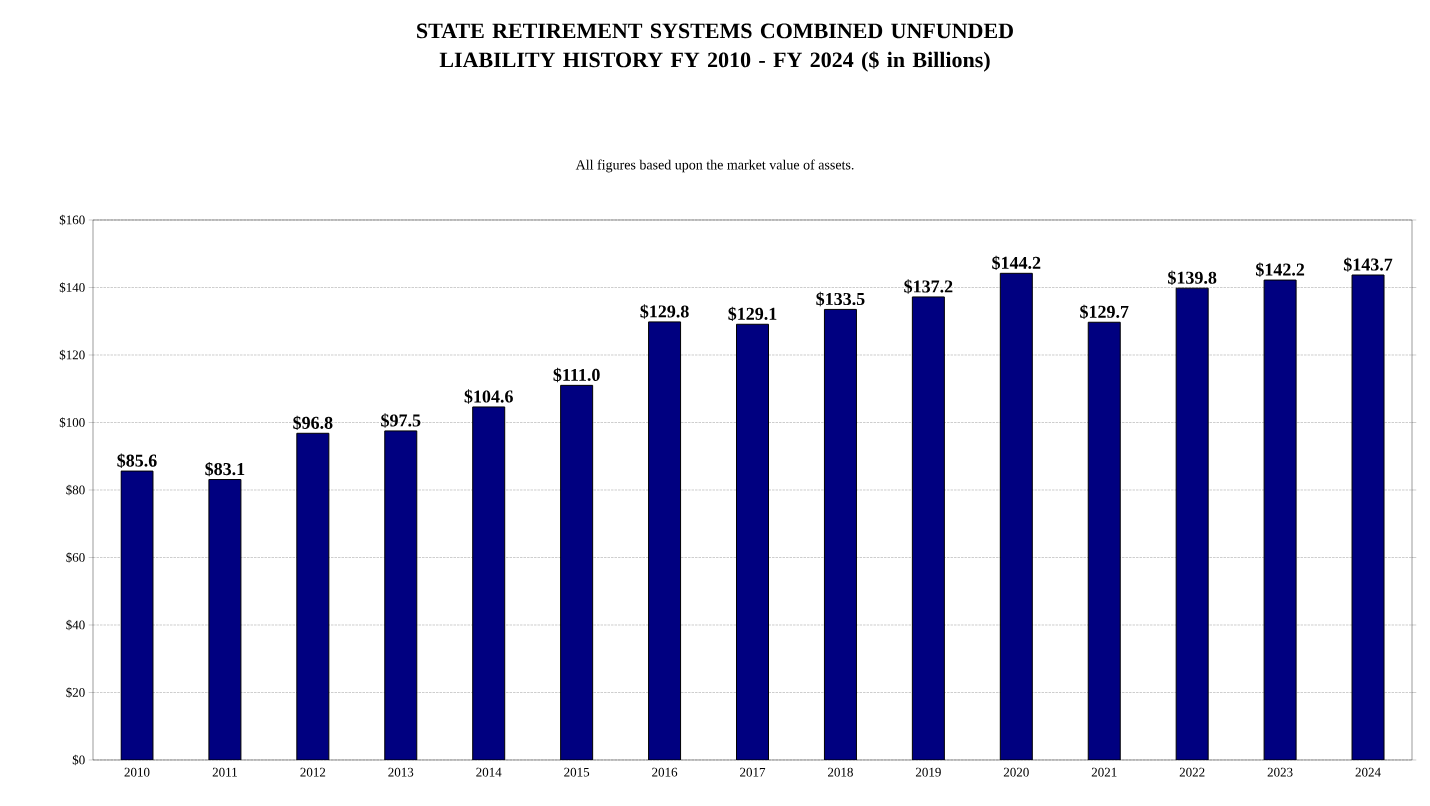 The image size is (1430, 806). Describe the element at coordinates (840, 772) in the screenshot. I see `x-tick-label: 2018` at that location.